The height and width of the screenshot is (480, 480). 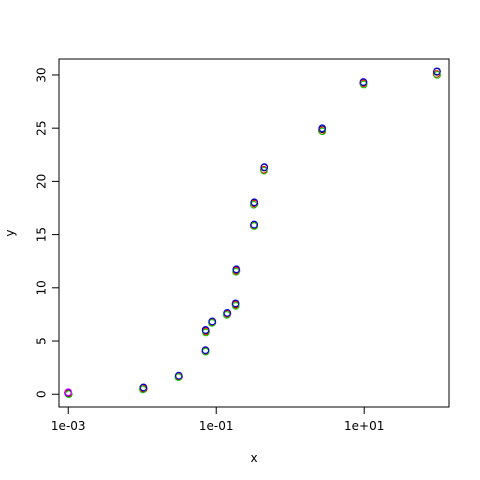 What do you see at coordinates (42, 341) in the screenshot?
I see `y-tick-label: 5` at bounding box center [42, 341].